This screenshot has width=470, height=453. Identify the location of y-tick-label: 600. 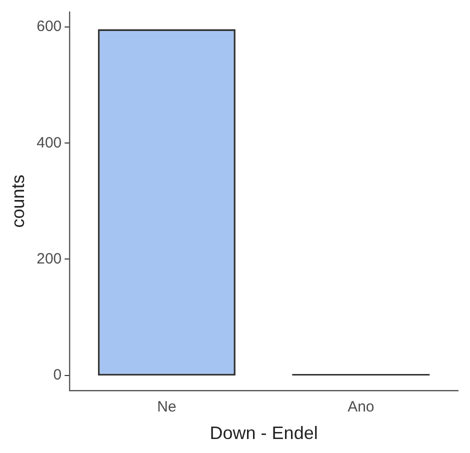
(49, 27).